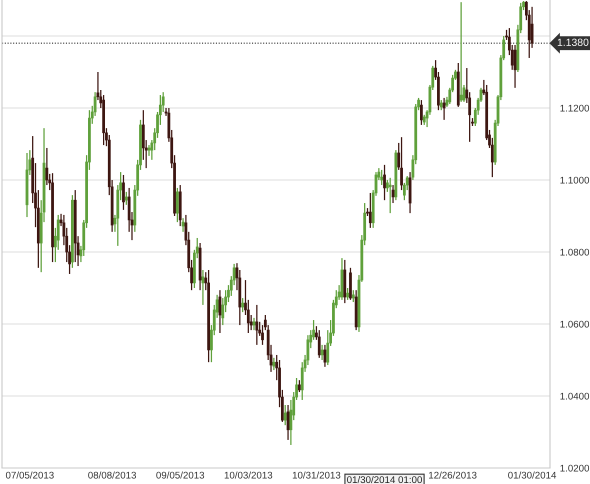 This screenshot has height=484, width=590. I want to click on ref-line-label: 1.1380, so click(573, 42).